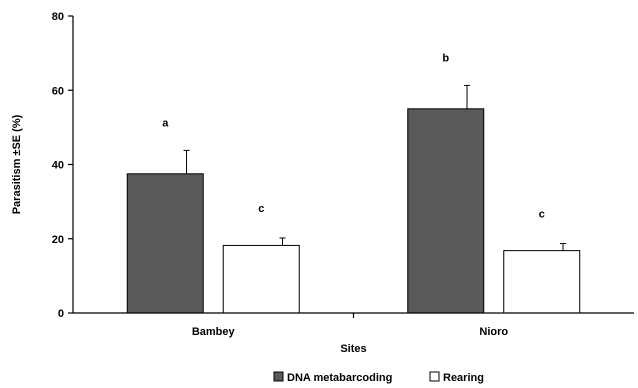 This screenshot has width=638, height=388. Describe the element at coordinates (353, 349) in the screenshot. I see `x-axis-title: Sites` at that location.